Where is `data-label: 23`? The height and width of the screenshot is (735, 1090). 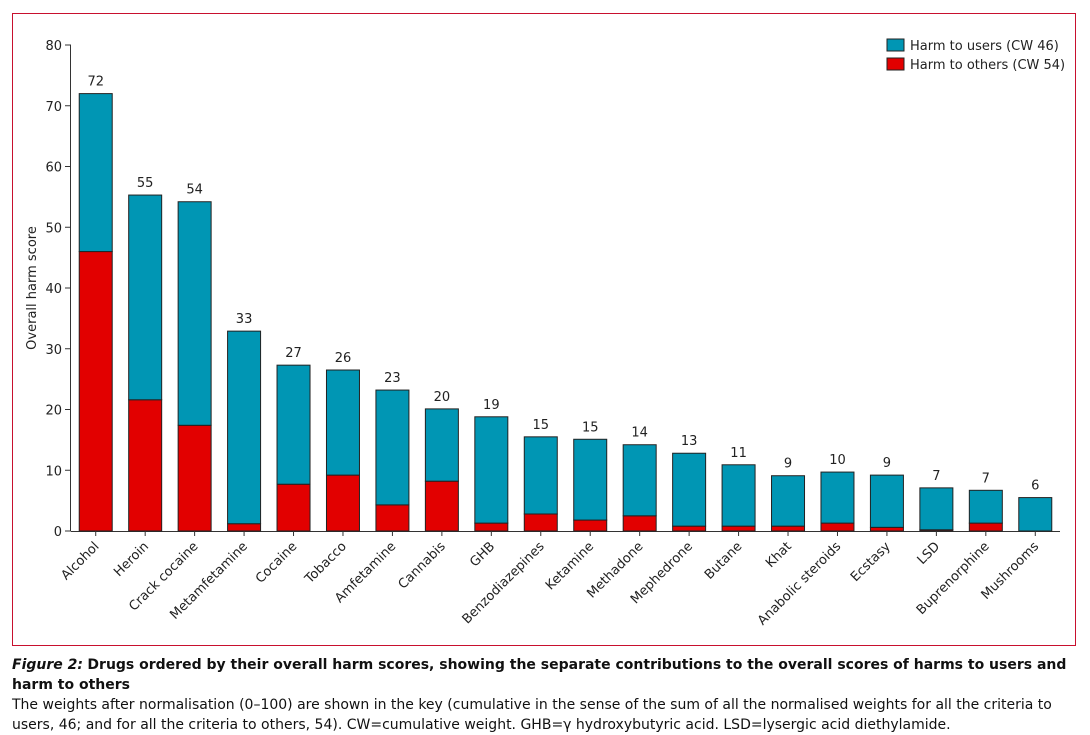 data-label: 23 is located at coordinates (392, 378).